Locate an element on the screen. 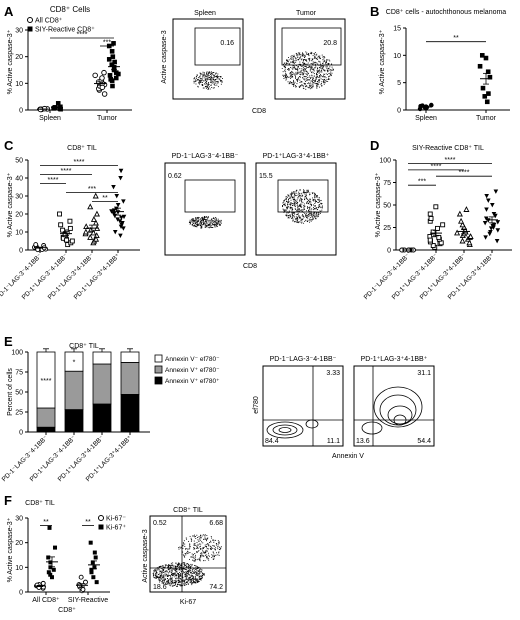 The height and width of the screenshot is (620, 520). flow-gate-value: 0.62 is located at coordinates (175, 176).